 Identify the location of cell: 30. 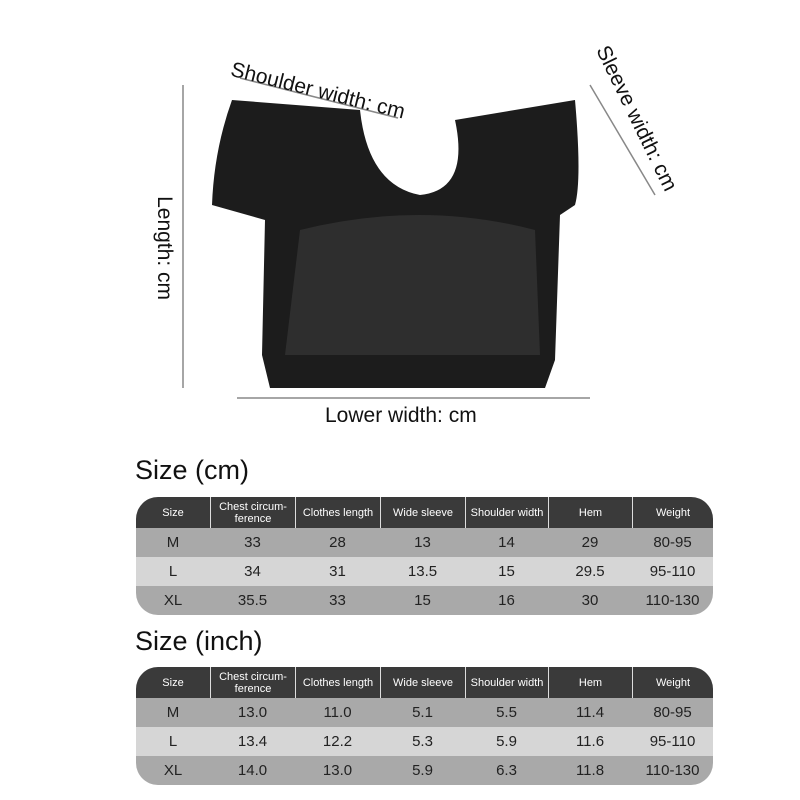
(590, 600).